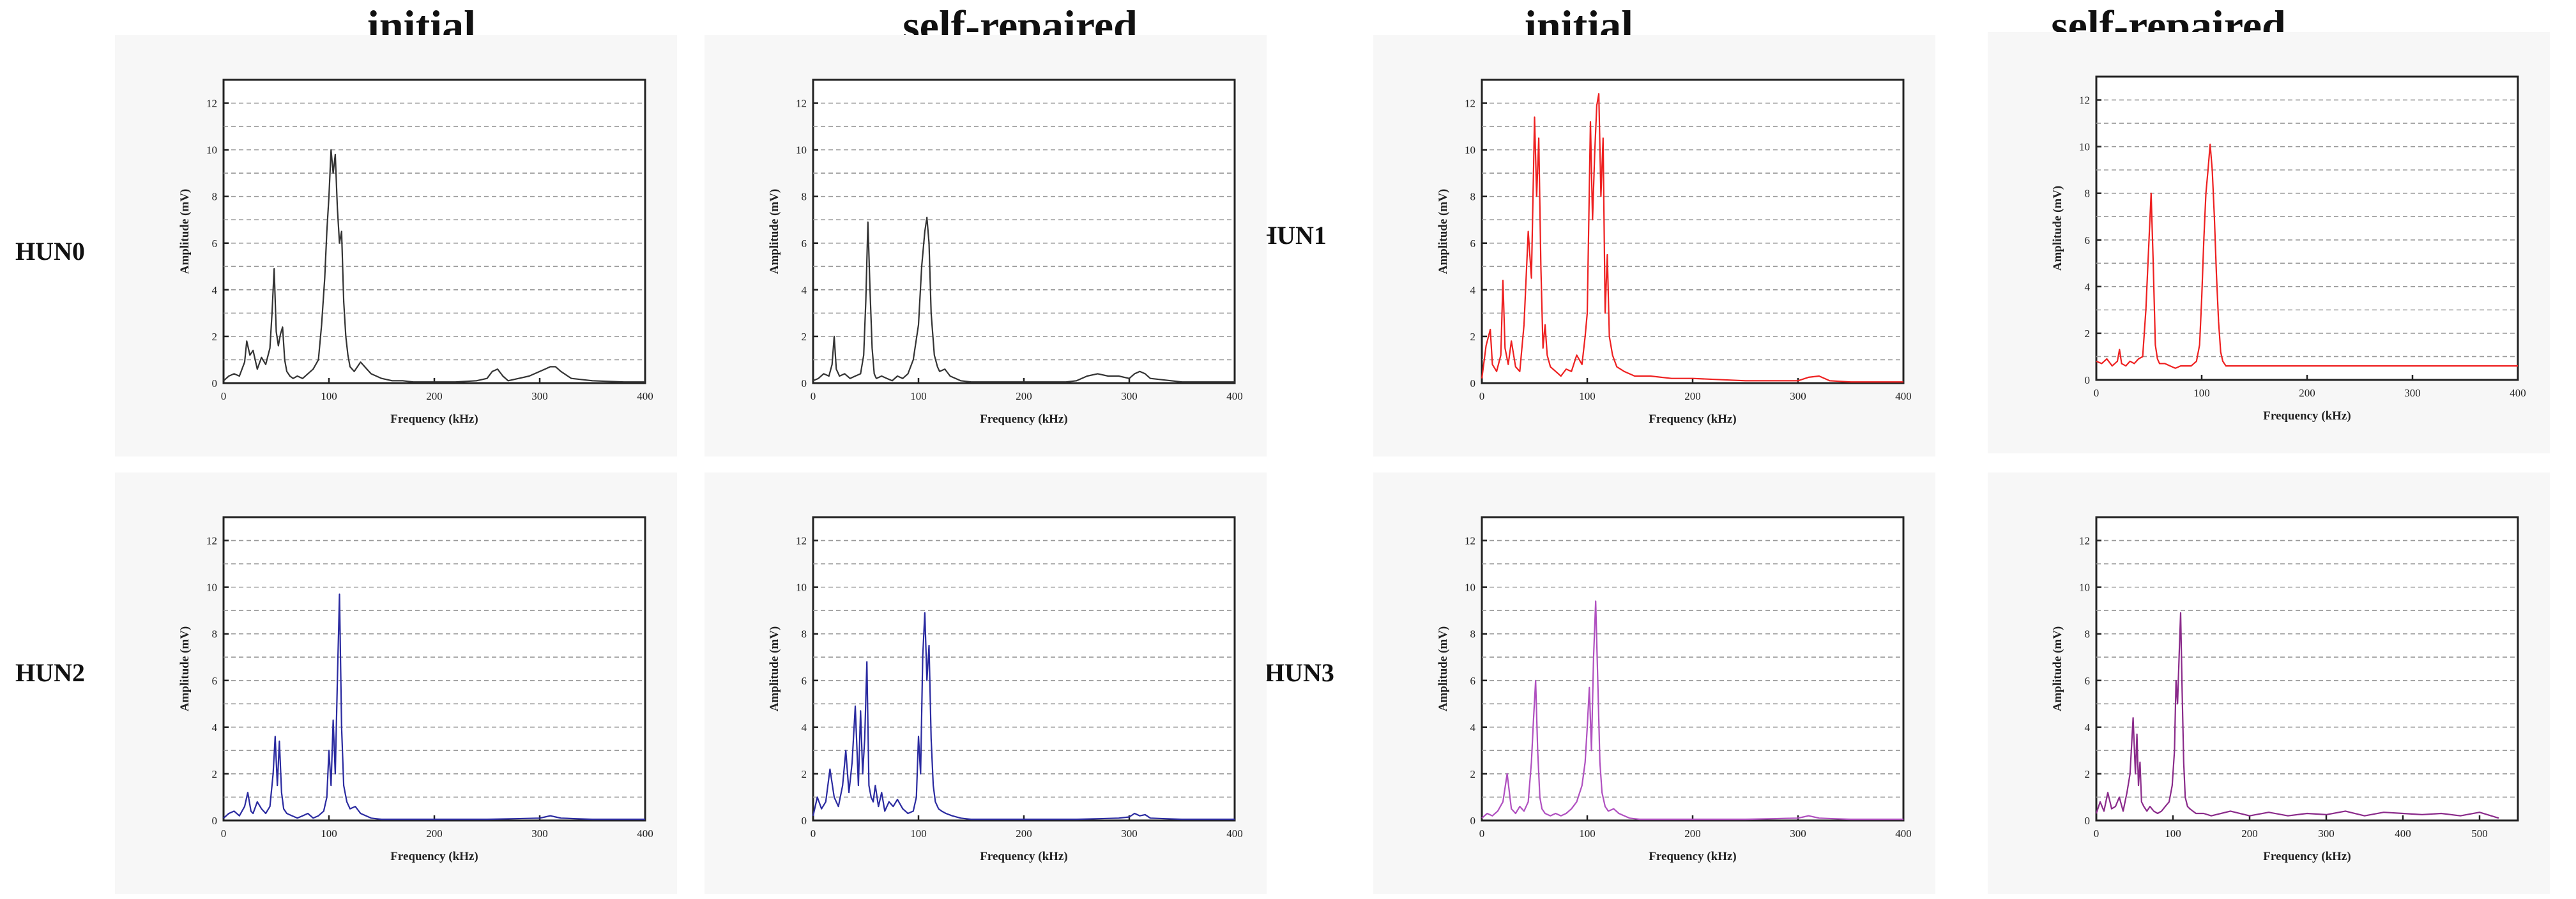 The height and width of the screenshot is (899, 2576). Describe the element at coordinates (1292, 236) in the screenshot. I see `row-label-hun1: HUN1` at that location.